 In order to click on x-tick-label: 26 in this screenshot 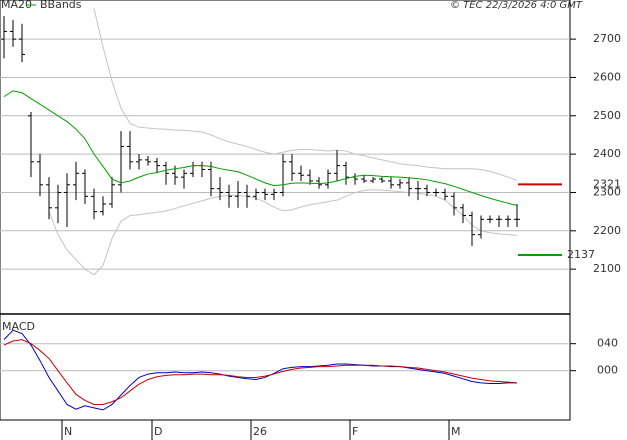, I will do `click(260, 431)`.